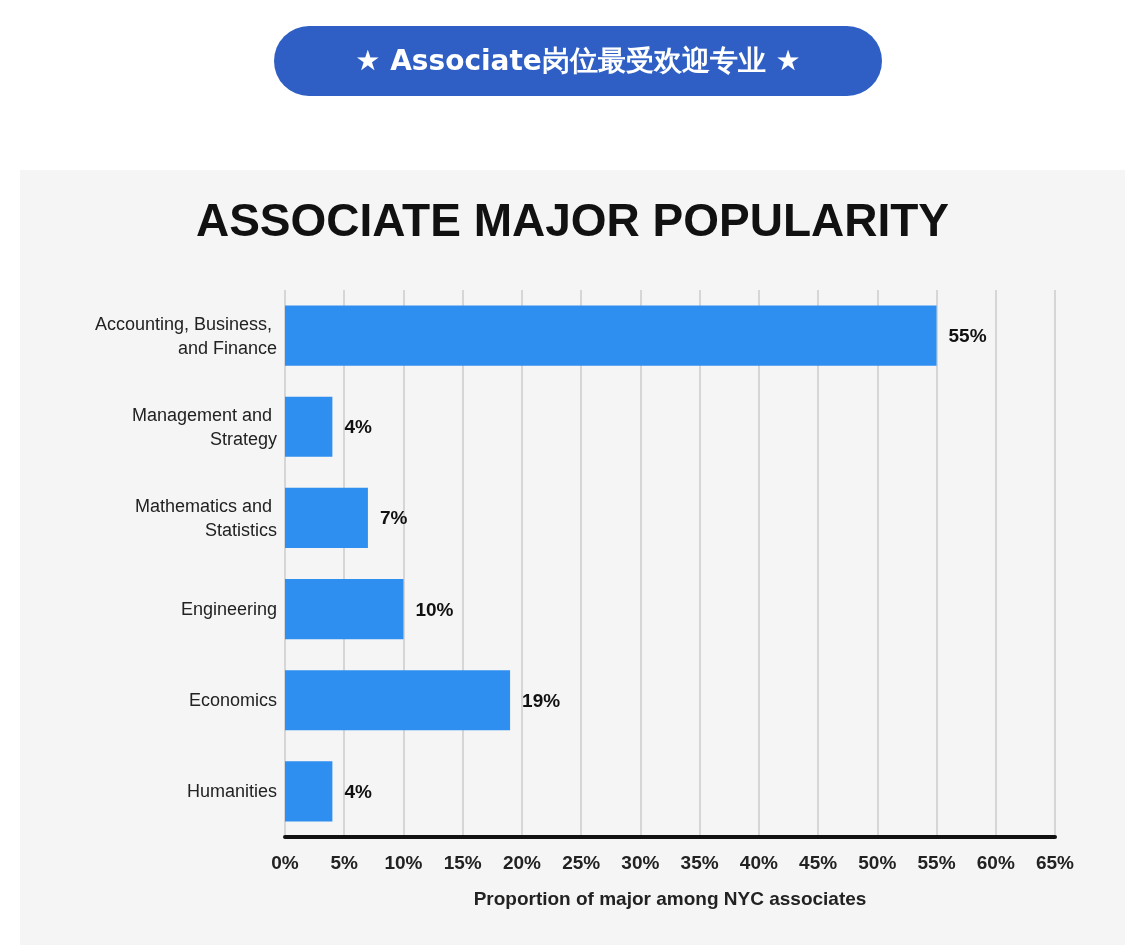 This screenshot has width=1139, height=948. What do you see at coordinates (541, 700) in the screenshot?
I see `data-label: 19%` at bounding box center [541, 700].